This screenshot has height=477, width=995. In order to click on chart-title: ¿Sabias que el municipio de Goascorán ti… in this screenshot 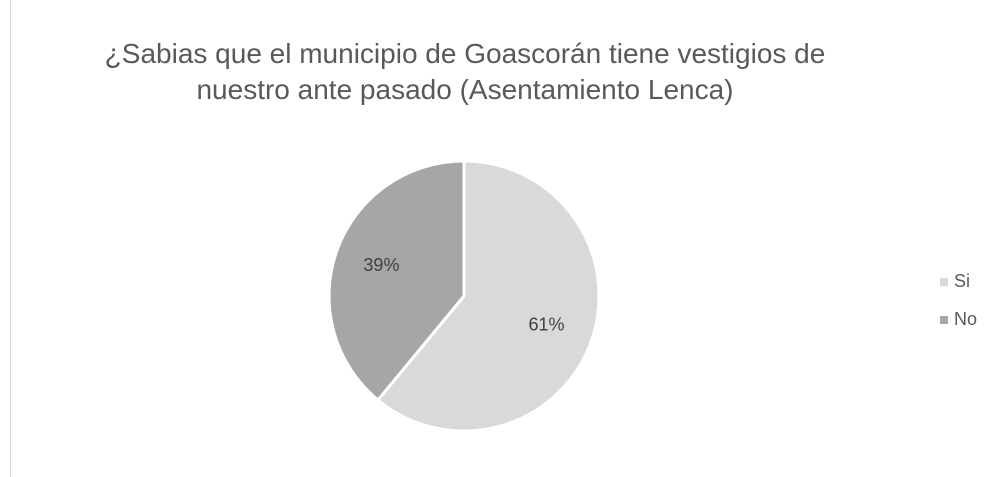, I will do `click(465, 71)`.